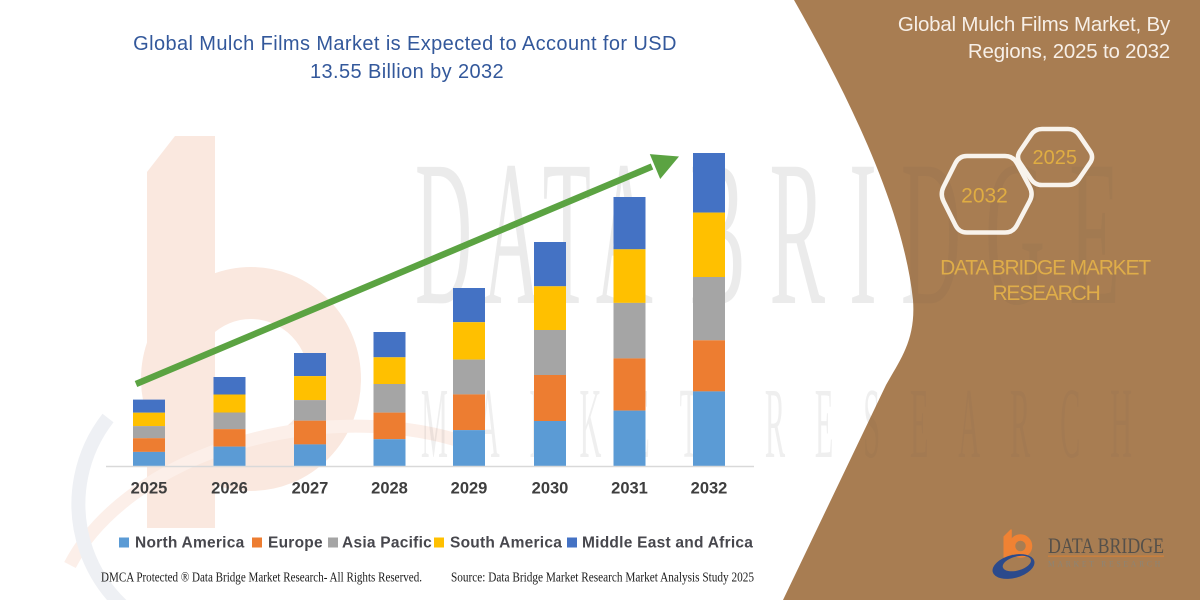 Image resolution: width=1200 pixels, height=600 pixels. I want to click on svg-text: Middle East and Africa, so click(667, 543).